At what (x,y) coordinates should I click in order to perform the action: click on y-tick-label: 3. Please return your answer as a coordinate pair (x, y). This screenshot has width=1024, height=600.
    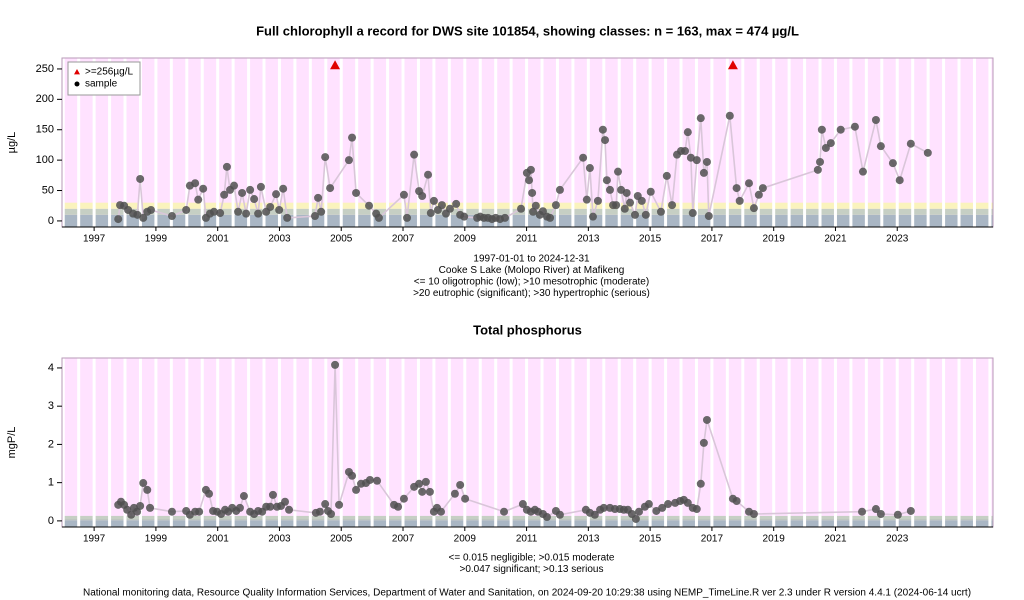
    Looking at the image, I should click on (51, 406).